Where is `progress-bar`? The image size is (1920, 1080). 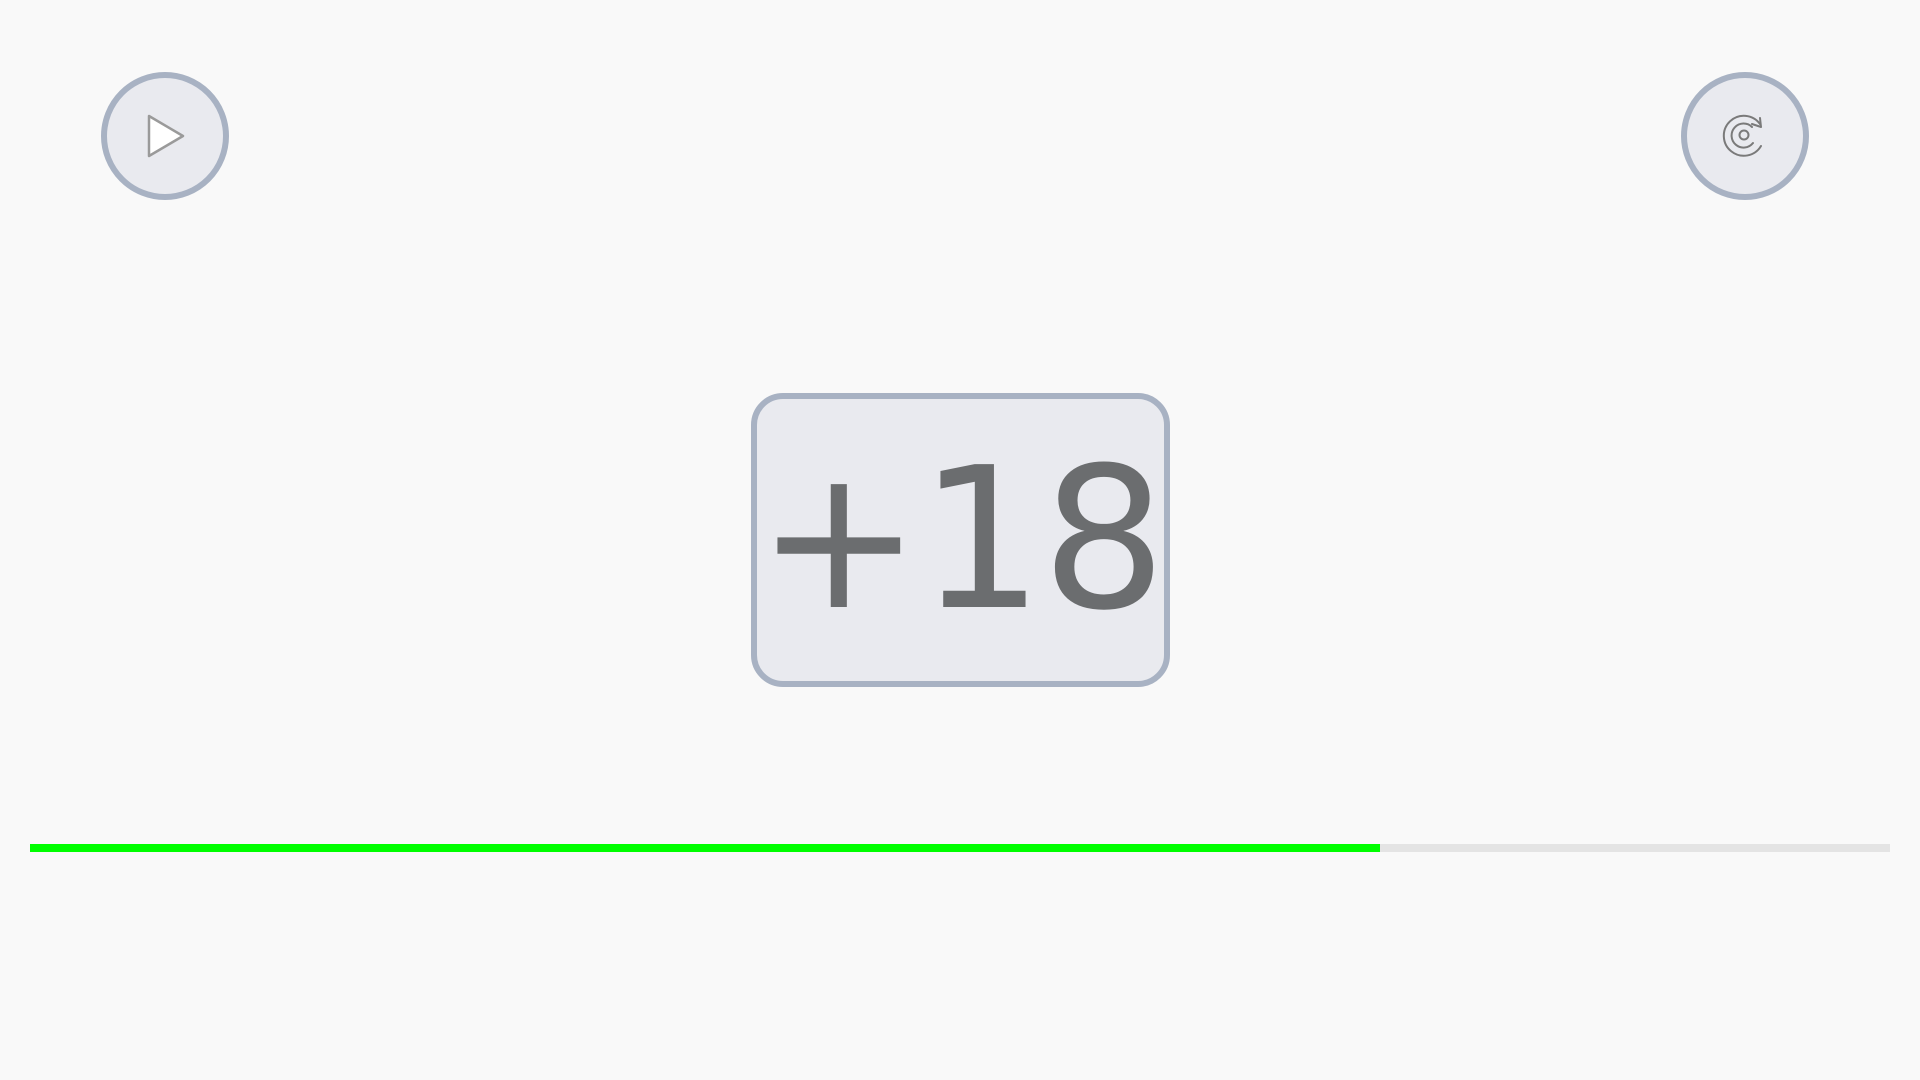
progress-bar is located at coordinates (960, 848).